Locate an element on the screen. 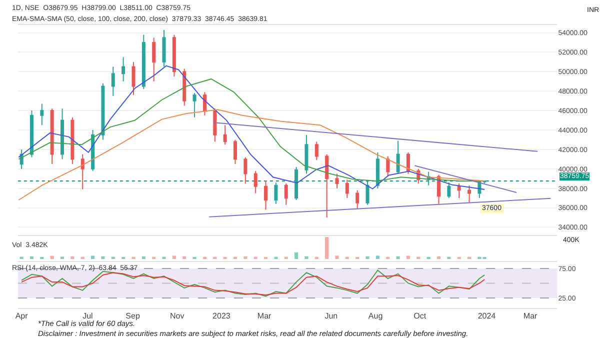  x-tick-label: Sep is located at coordinates (133, 316).